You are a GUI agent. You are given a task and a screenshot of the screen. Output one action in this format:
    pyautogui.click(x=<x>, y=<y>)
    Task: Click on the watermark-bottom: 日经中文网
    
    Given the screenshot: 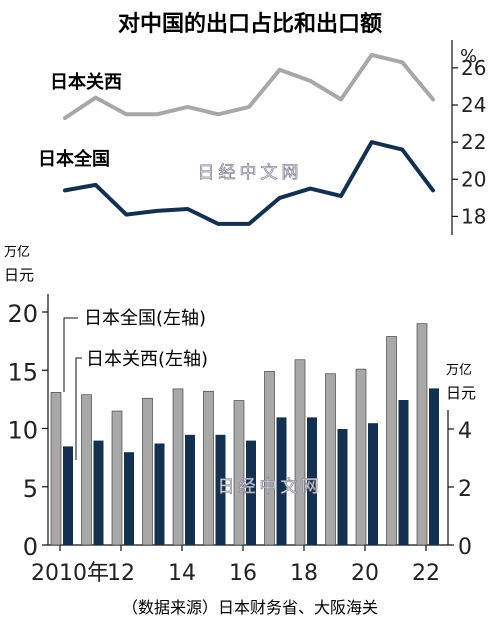 What is the action you would take?
    pyautogui.click(x=270, y=487)
    